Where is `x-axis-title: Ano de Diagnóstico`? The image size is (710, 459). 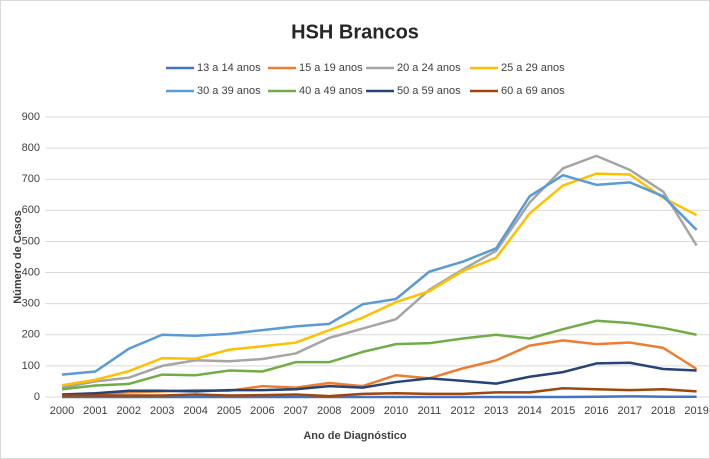
x-axis-title: Ano de Diagnóstico is located at coordinates (355, 436).